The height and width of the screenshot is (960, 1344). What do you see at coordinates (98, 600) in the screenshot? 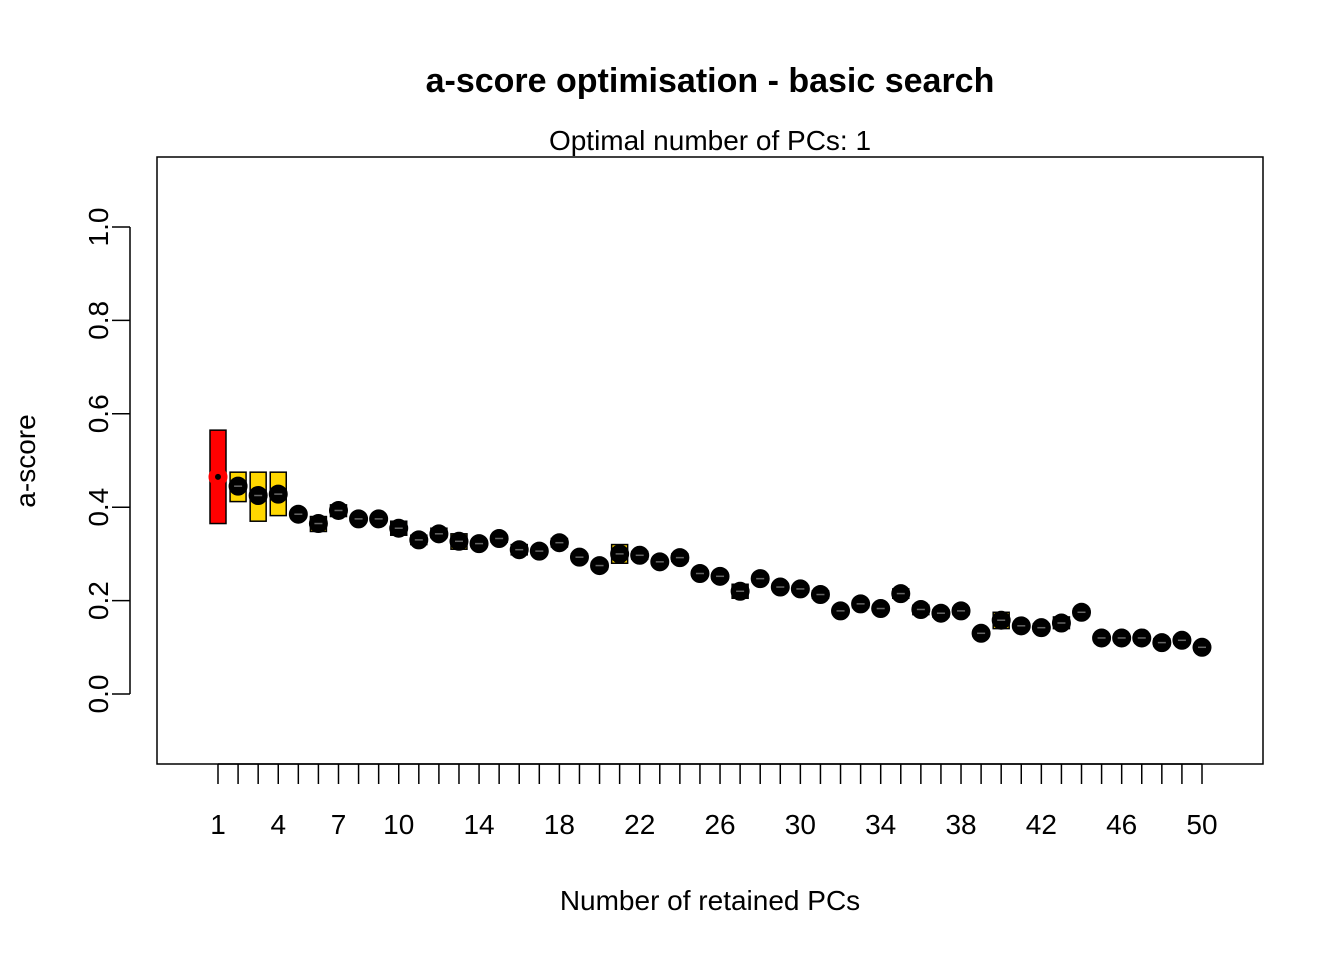
I see `y-tick-label: 0.2` at bounding box center [98, 600].